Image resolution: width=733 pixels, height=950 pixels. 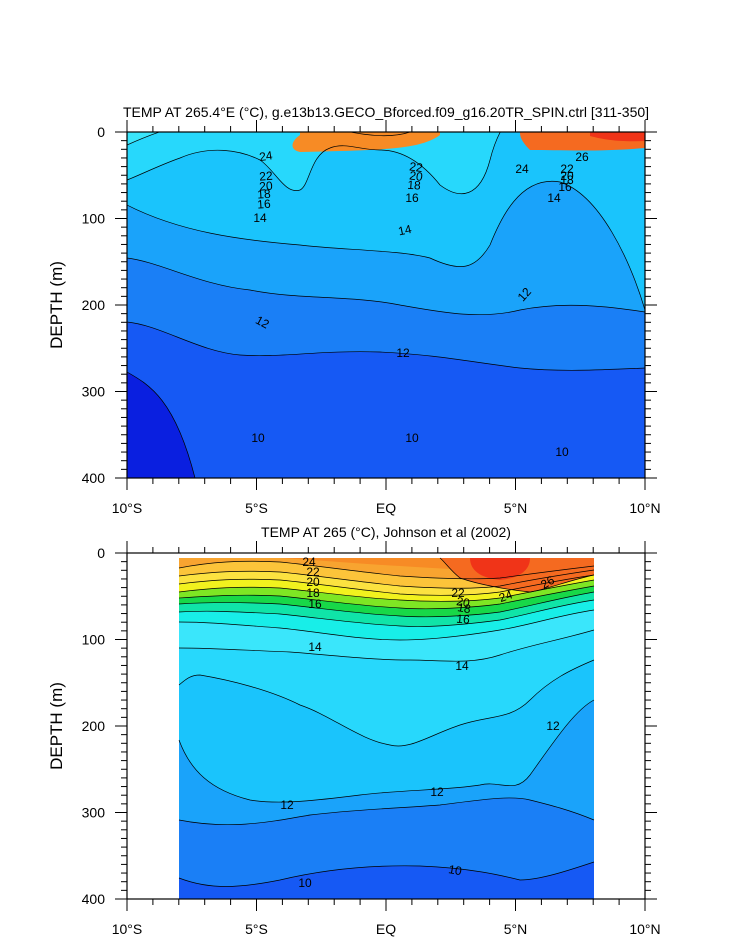 I want to click on y-axis-label-johnson: DEPTH (m), so click(x=56, y=726).